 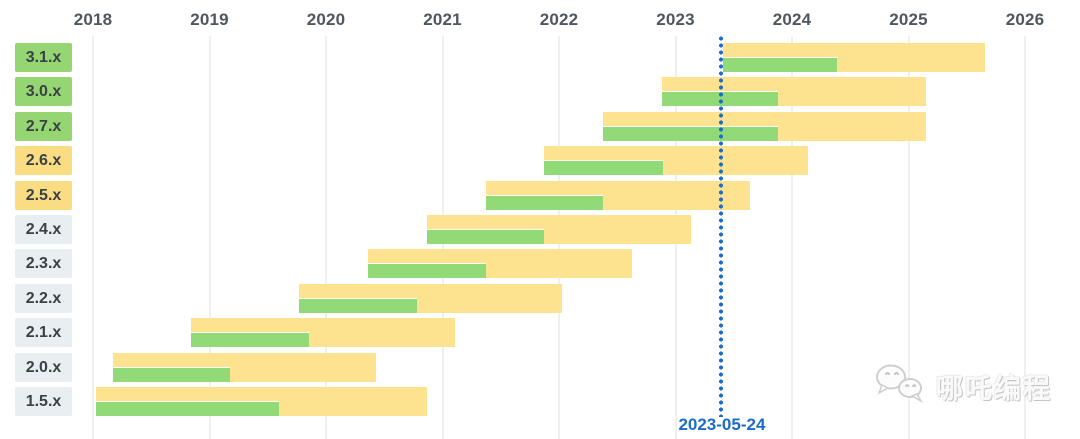 I want to click on oss-support-bar-3.1.x, so click(x=780, y=64).